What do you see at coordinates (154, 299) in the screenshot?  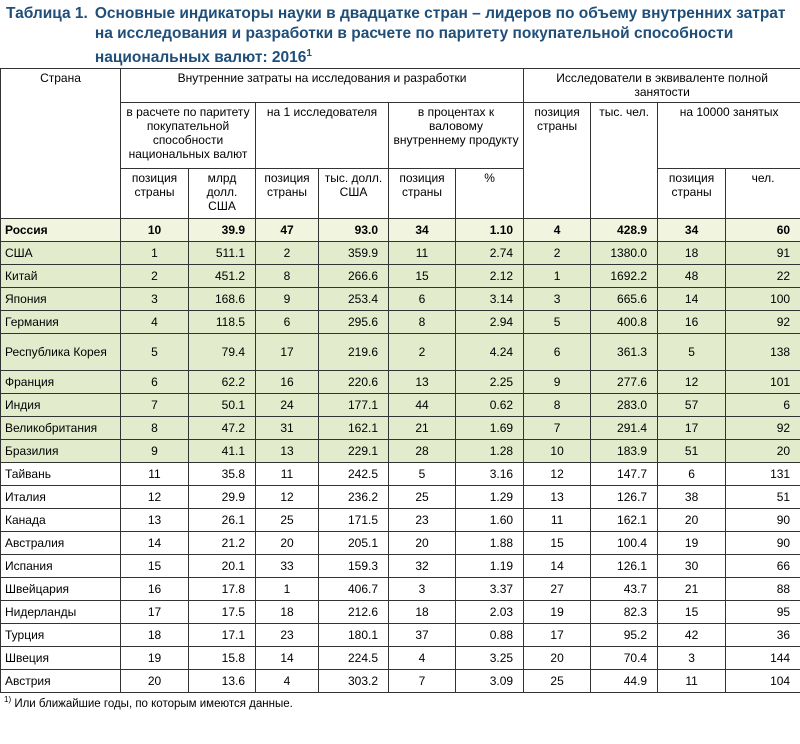 I see `value-cell: 3` at bounding box center [154, 299].